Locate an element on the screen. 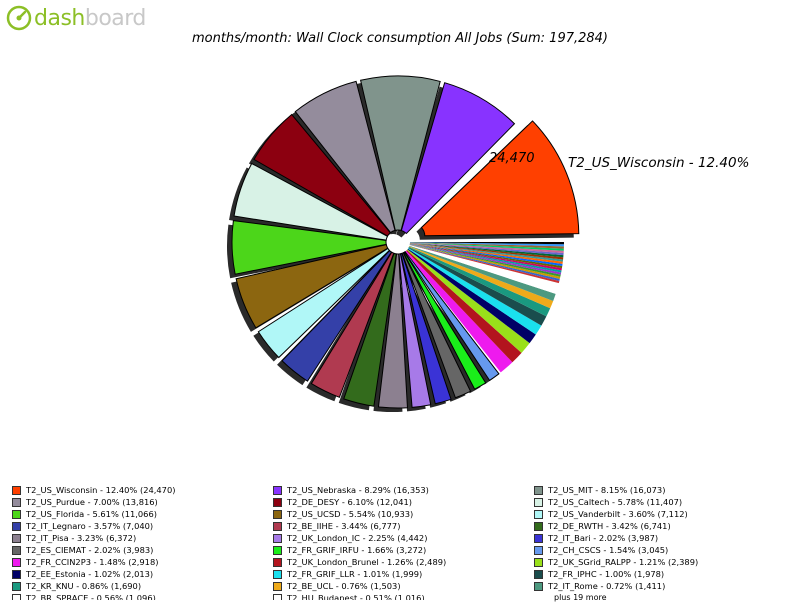 Image resolution: width=800 pixels, height=602 pixels. legend-label: T2_FR_IPHC - 1.00% (1,978) is located at coordinates (606, 574).